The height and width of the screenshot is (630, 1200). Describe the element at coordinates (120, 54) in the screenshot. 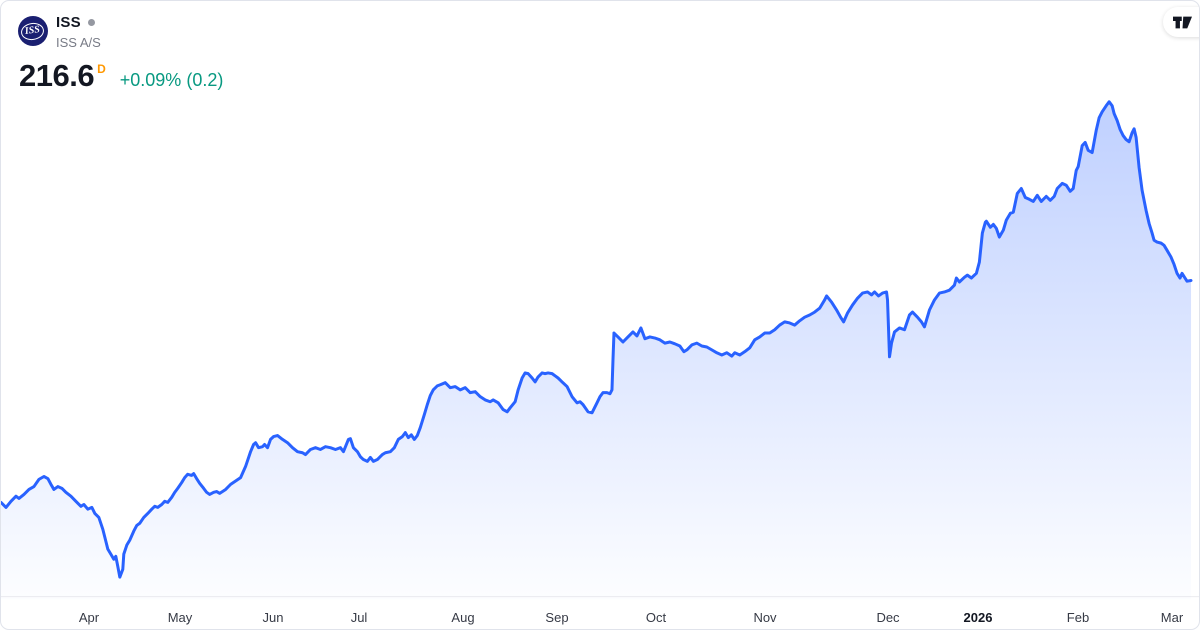

I see `header: ISS ISS ISS A/S 216.6 D +0.09% (0.2)` at that location.